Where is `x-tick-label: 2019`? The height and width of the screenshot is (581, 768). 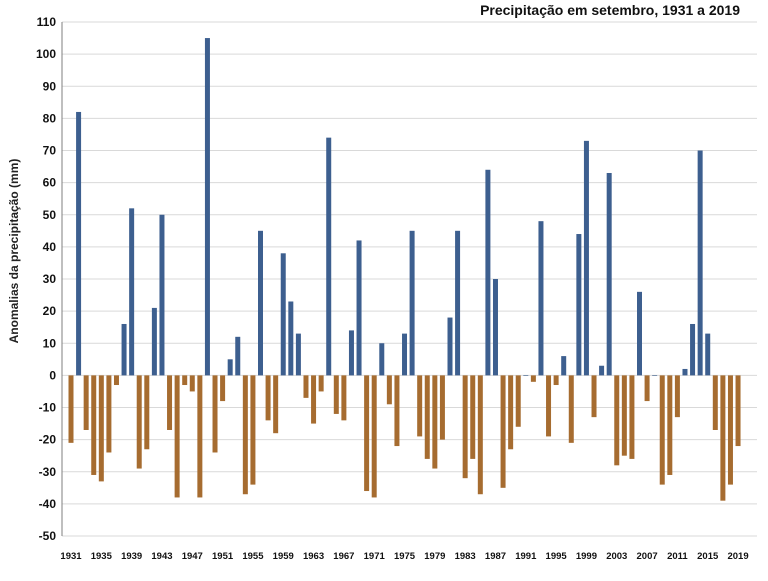
x-tick-label: 2019 is located at coordinates (737, 556).